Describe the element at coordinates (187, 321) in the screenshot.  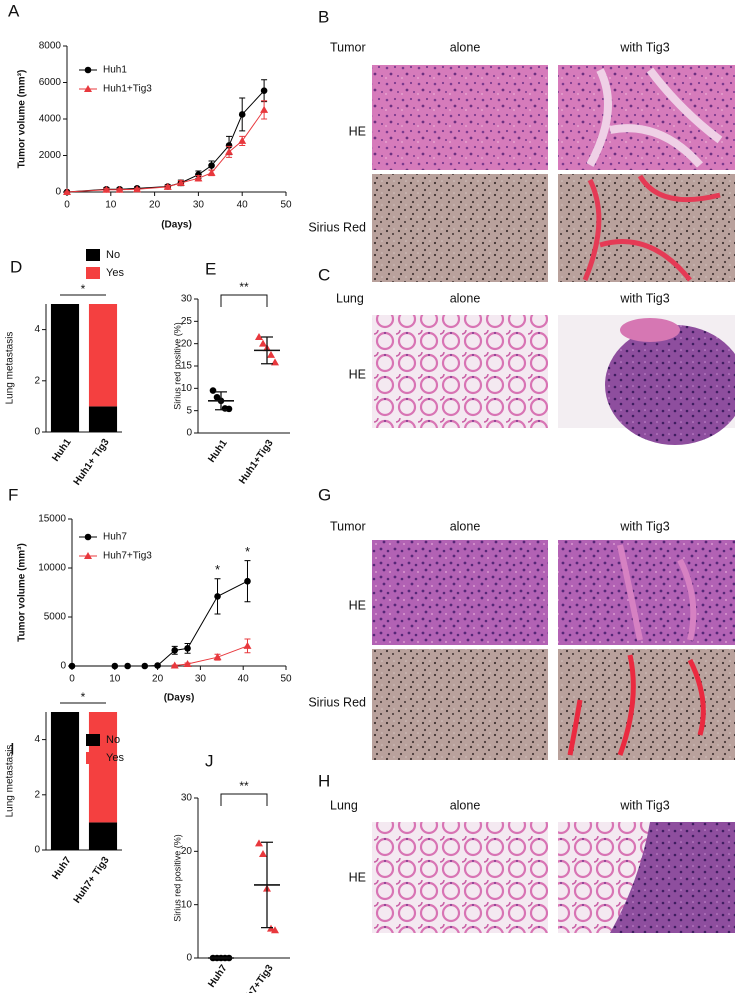
I see `y-tick-label: 25` at that location.